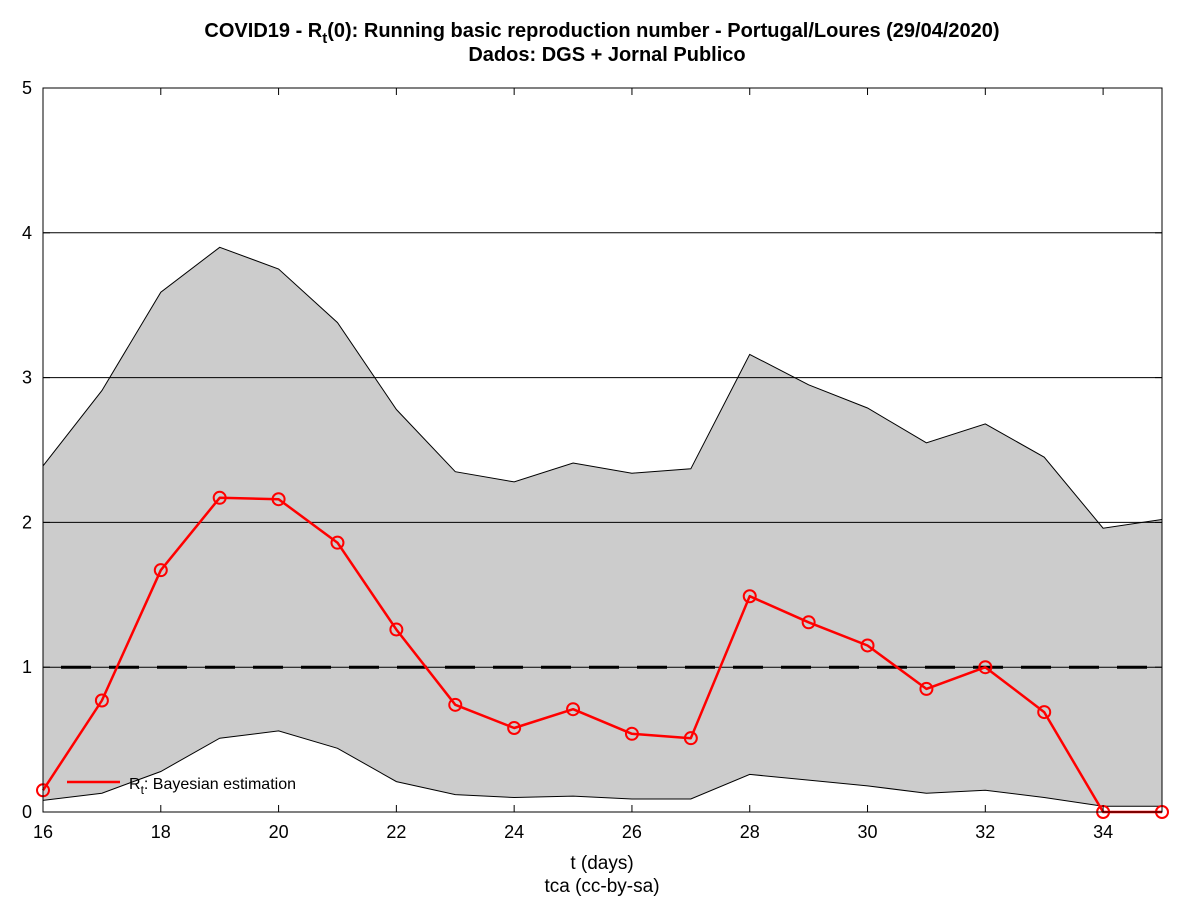 The image size is (1200, 900). What do you see at coordinates (868, 832) in the screenshot?
I see `x-tick-label: 30` at bounding box center [868, 832].